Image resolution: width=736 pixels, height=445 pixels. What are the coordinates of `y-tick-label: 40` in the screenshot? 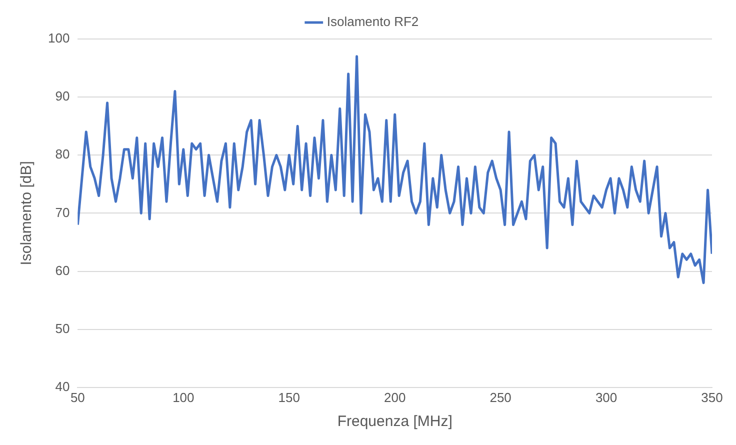 It's located at (62, 386).